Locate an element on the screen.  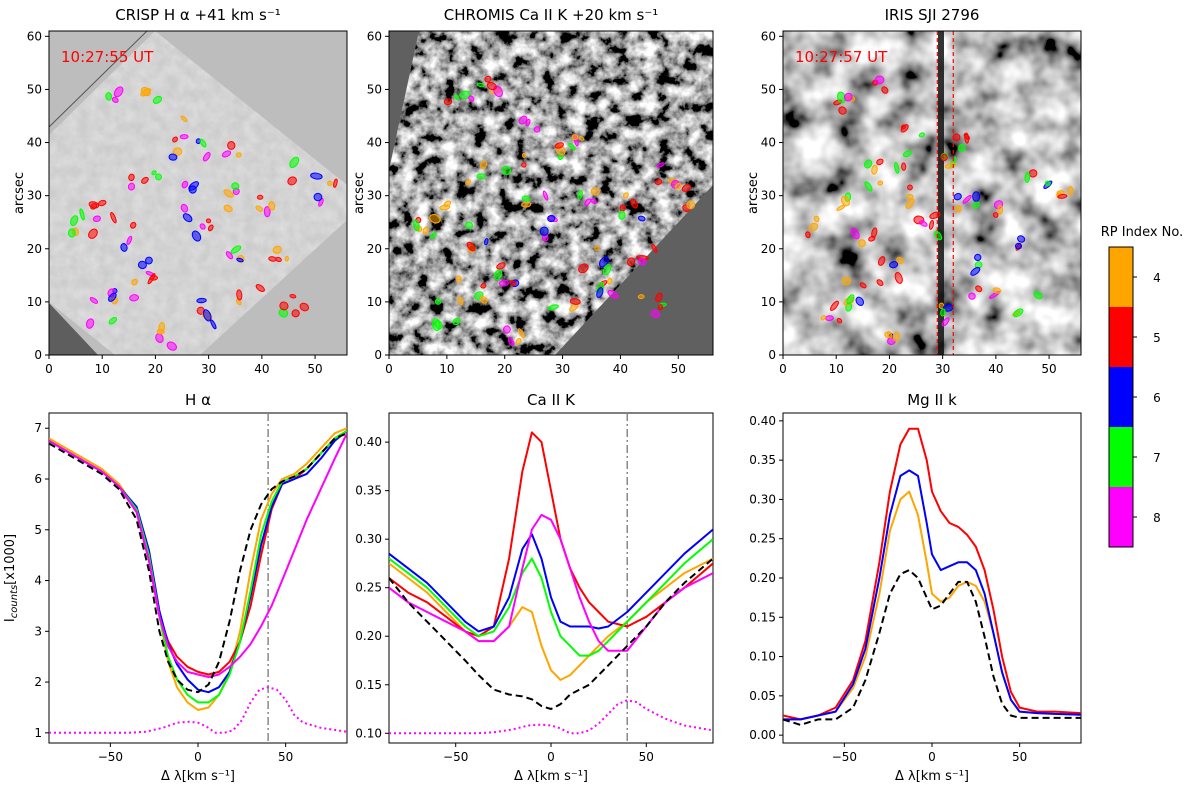
x-tick-label: 10 is located at coordinates (446, 369).